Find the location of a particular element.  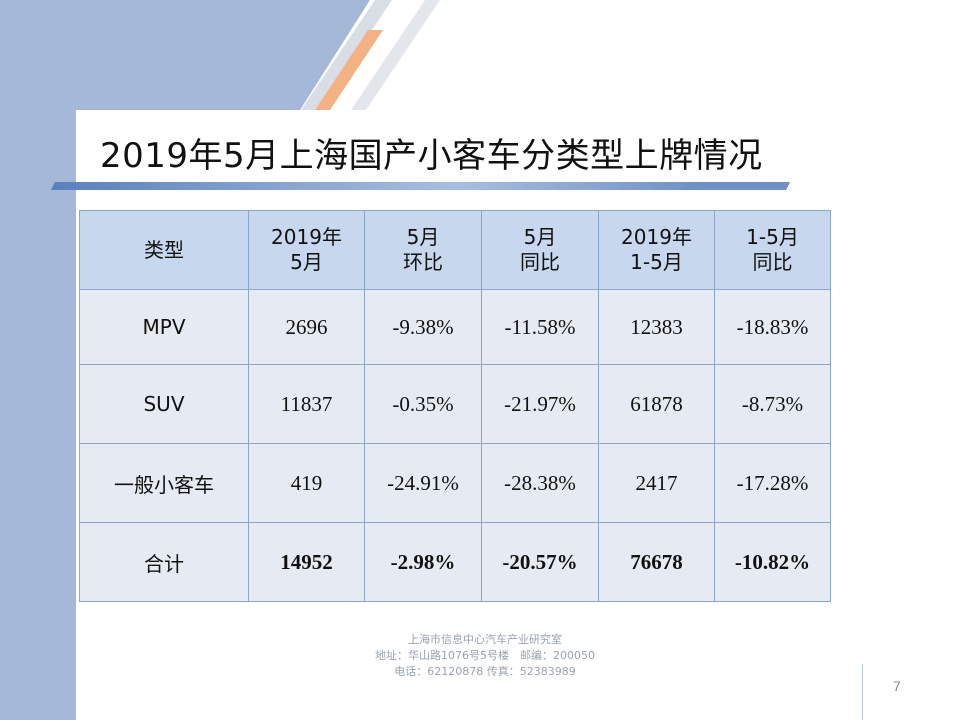

table-total-row: 合计 14952 -2.98% -20.57% 76678 -10.82% is located at coordinates (455, 562).